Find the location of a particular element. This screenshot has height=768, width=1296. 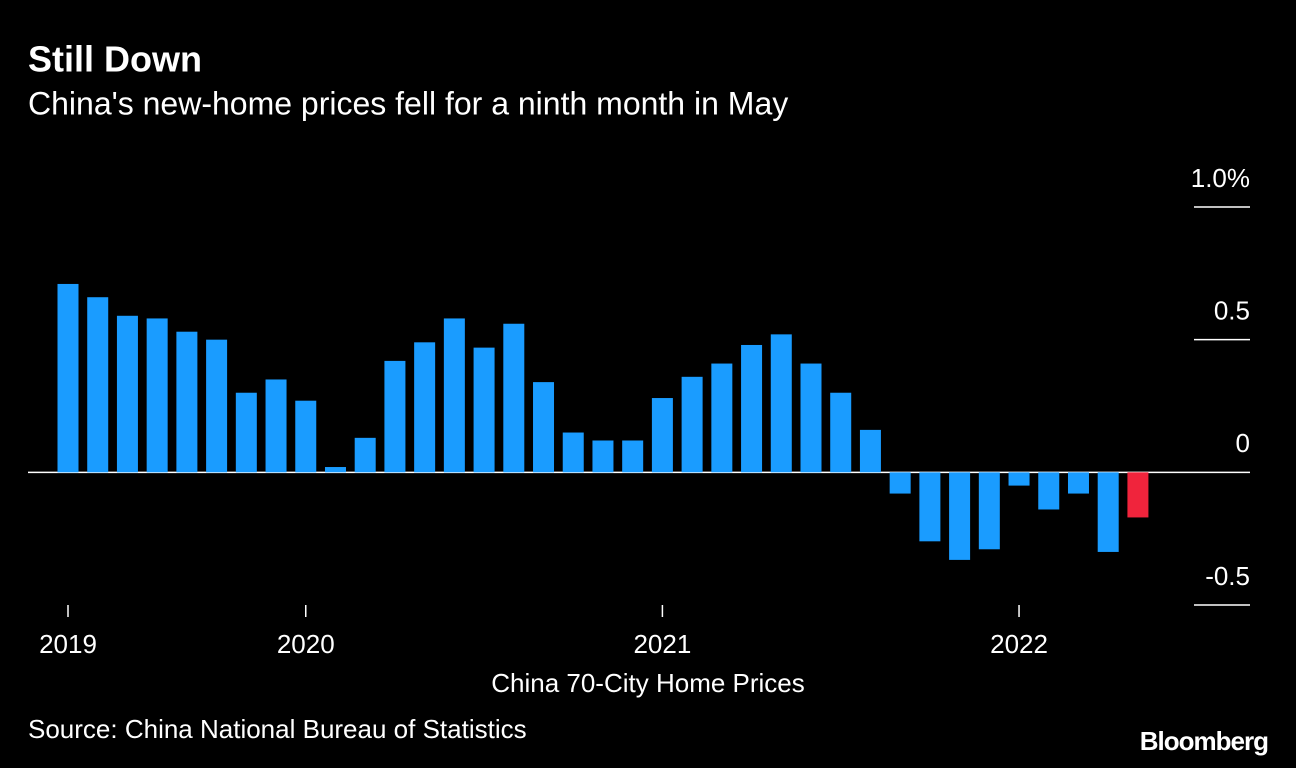

x-tick-label: 2022 is located at coordinates (1019, 644).